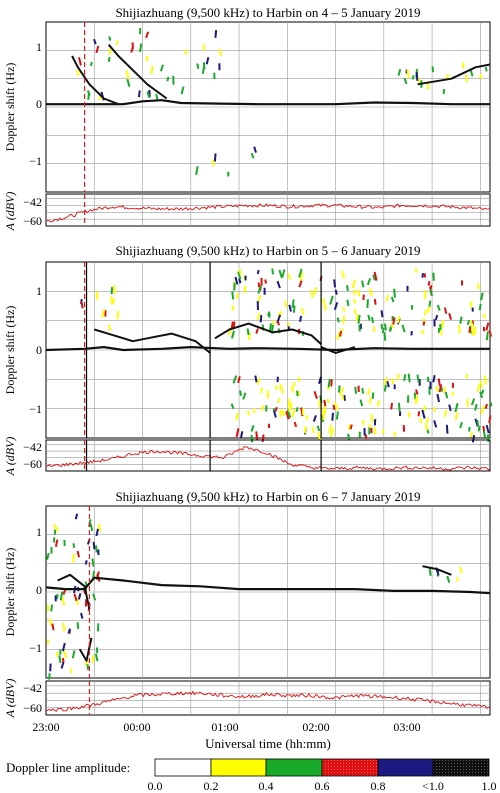 The image size is (500, 793). Describe the element at coordinates (211, 786) in the screenshot. I see `legend-tick-1: 0.2` at that location.